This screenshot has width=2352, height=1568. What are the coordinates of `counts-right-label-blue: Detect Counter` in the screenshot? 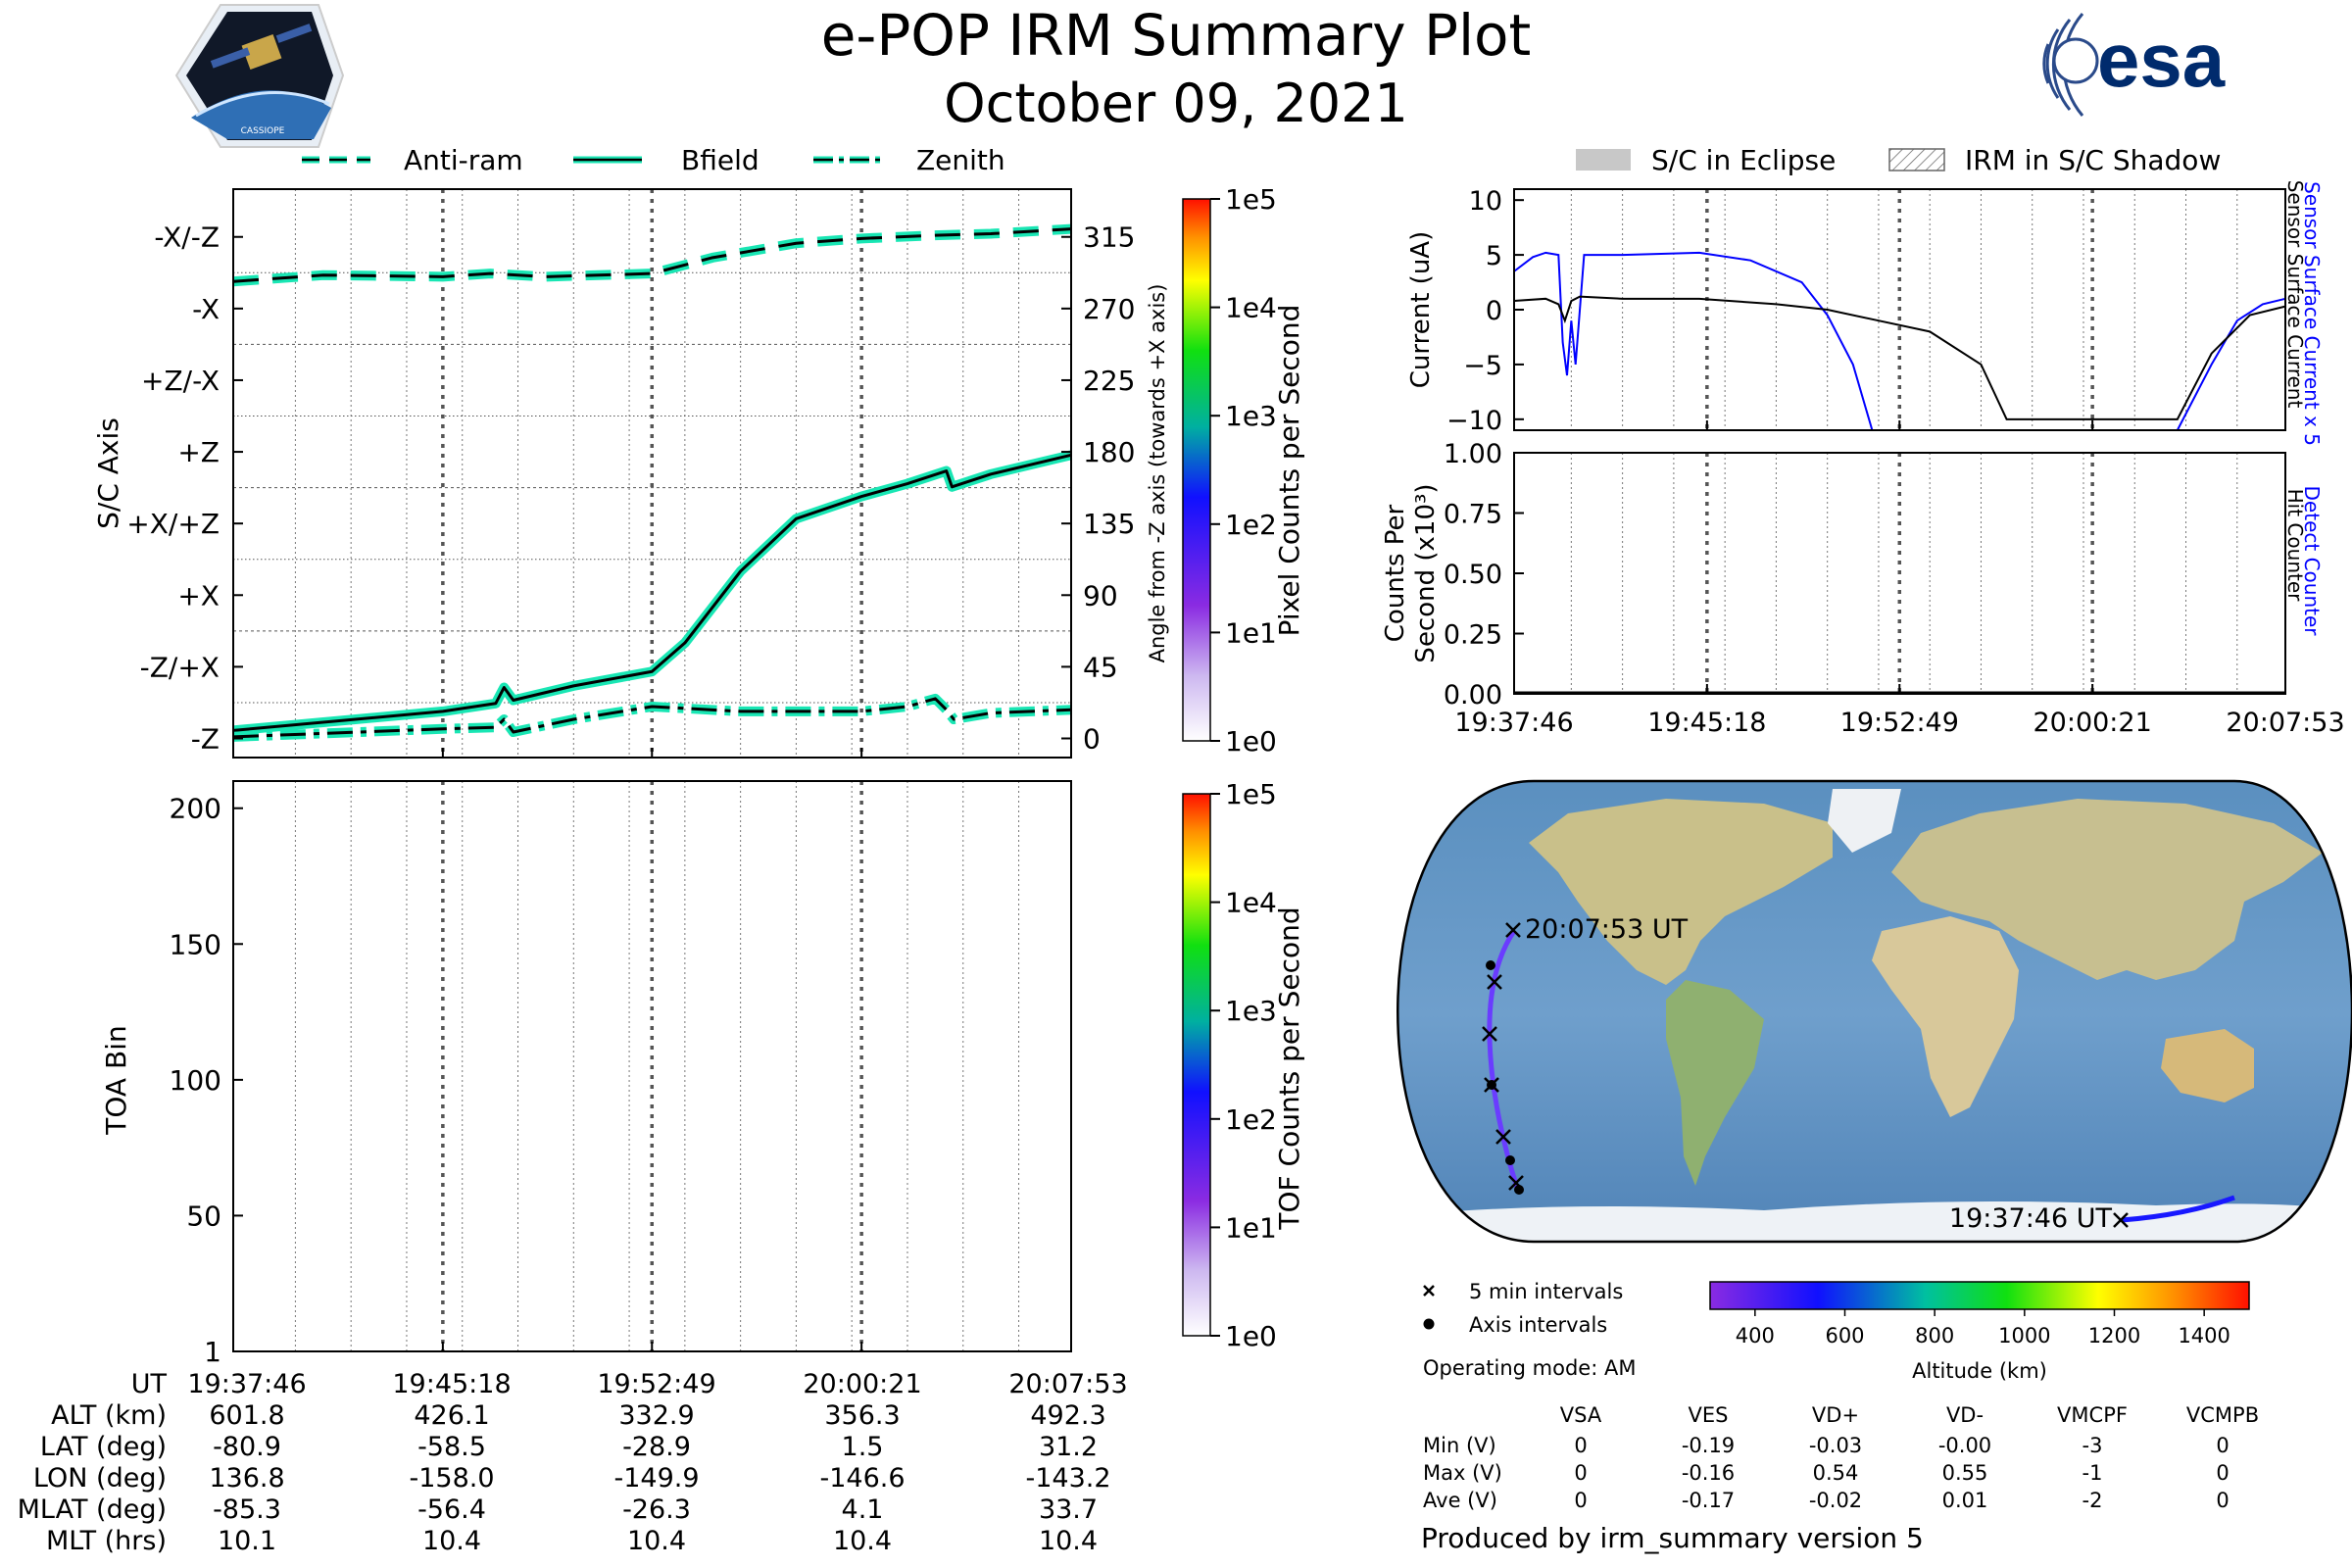 It's located at (2312, 561).